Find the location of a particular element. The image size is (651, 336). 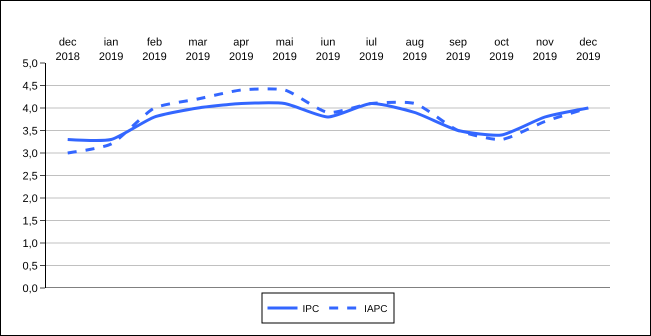

x-tick-label: mai 2019 is located at coordinates (284, 49).